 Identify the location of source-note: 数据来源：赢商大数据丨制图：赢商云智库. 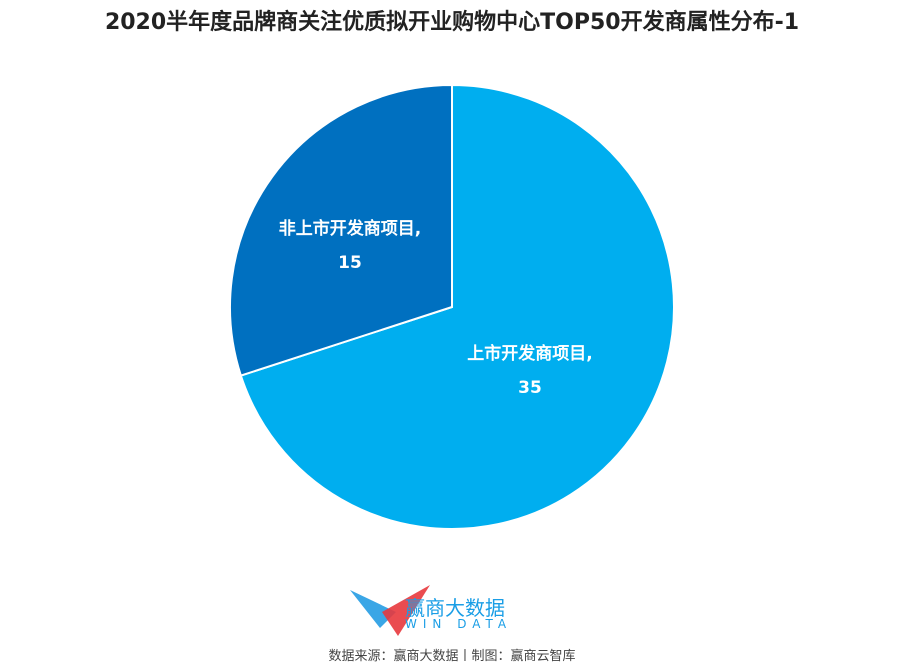
(452, 656).